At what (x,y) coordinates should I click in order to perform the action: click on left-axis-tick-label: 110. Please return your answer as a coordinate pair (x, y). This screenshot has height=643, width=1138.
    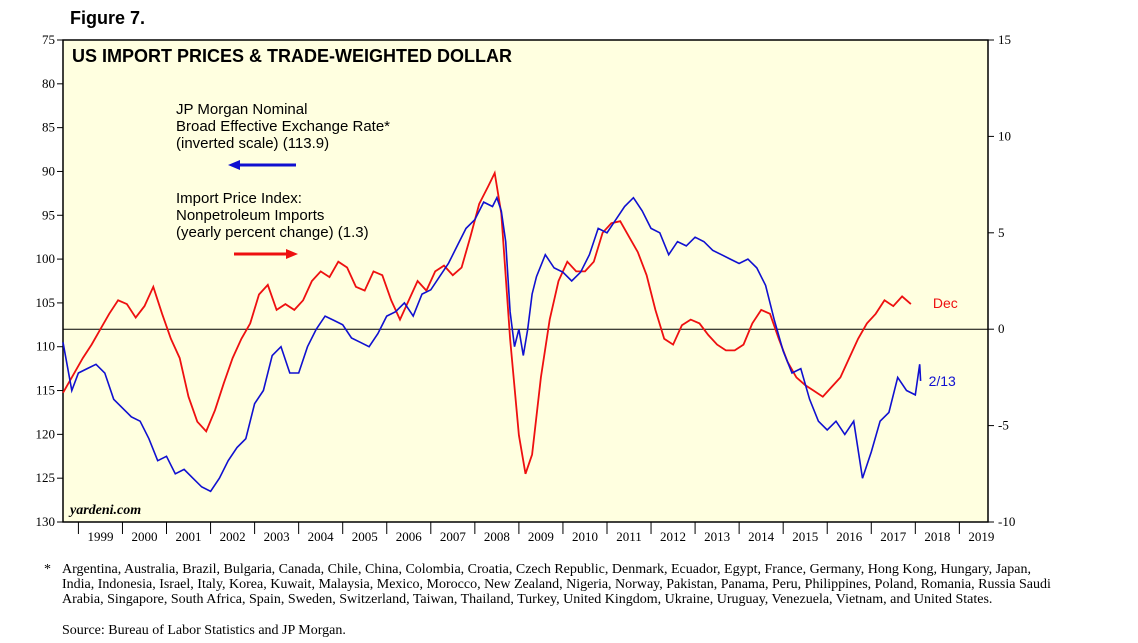
    Looking at the image, I should click on (45, 346).